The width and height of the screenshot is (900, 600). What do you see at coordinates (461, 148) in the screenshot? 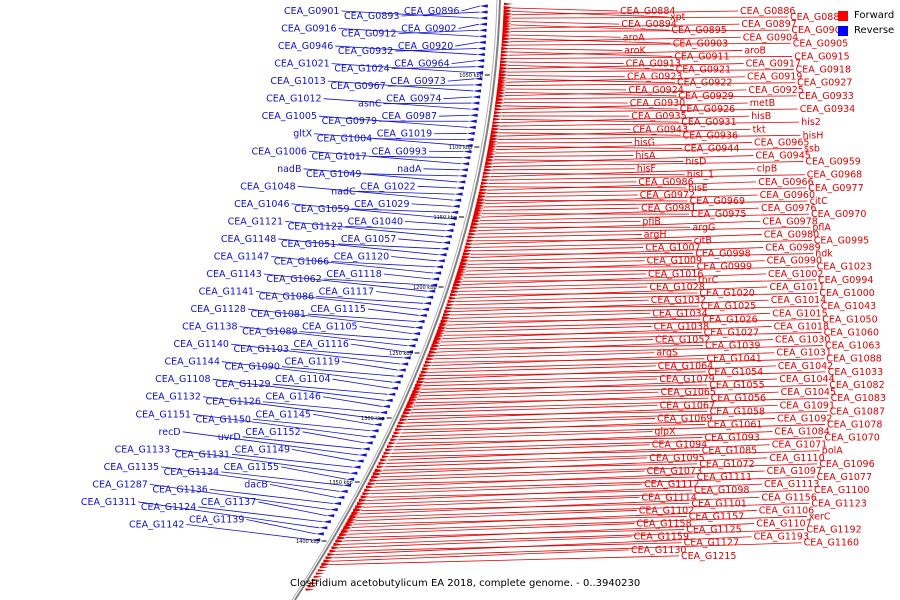
I see `scale-tick-label: 1100 kbp` at bounding box center [461, 148].